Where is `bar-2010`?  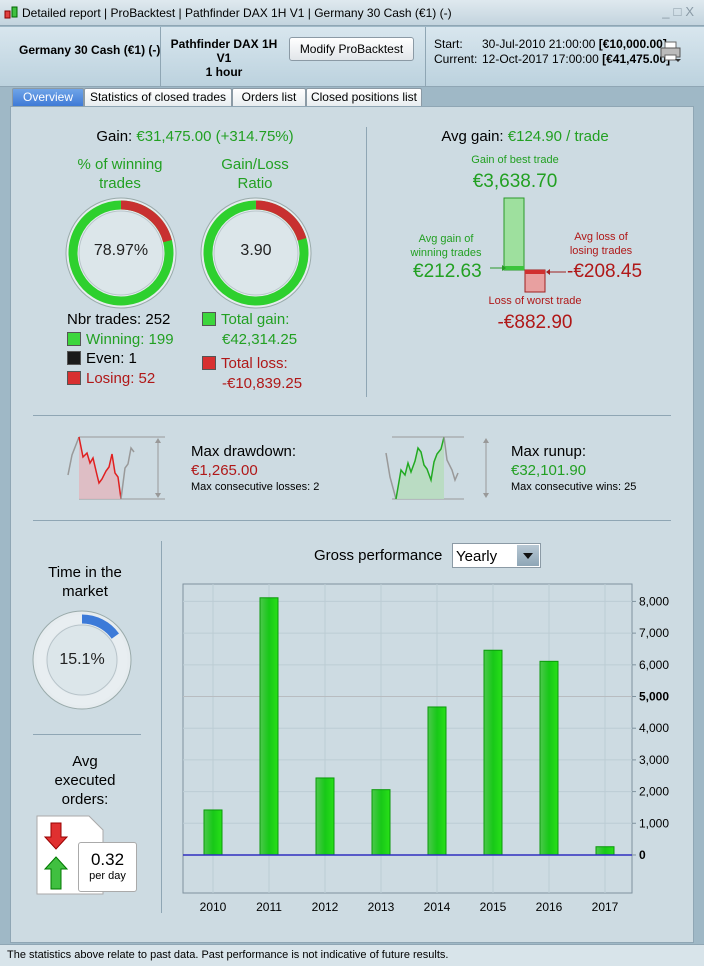 bar-2010 is located at coordinates (213, 832).